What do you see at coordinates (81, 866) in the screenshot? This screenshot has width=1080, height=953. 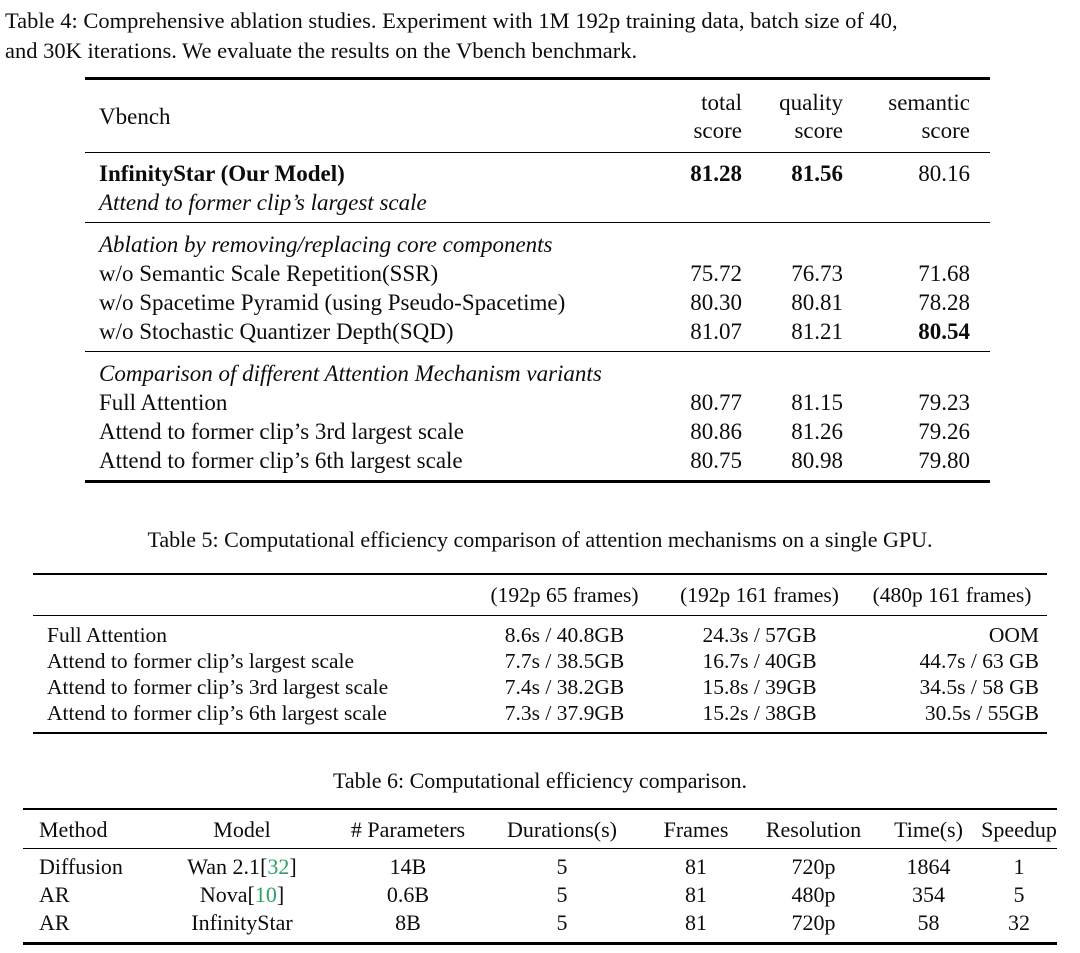 I see `method-cell: Diffusion` at bounding box center [81, 866].